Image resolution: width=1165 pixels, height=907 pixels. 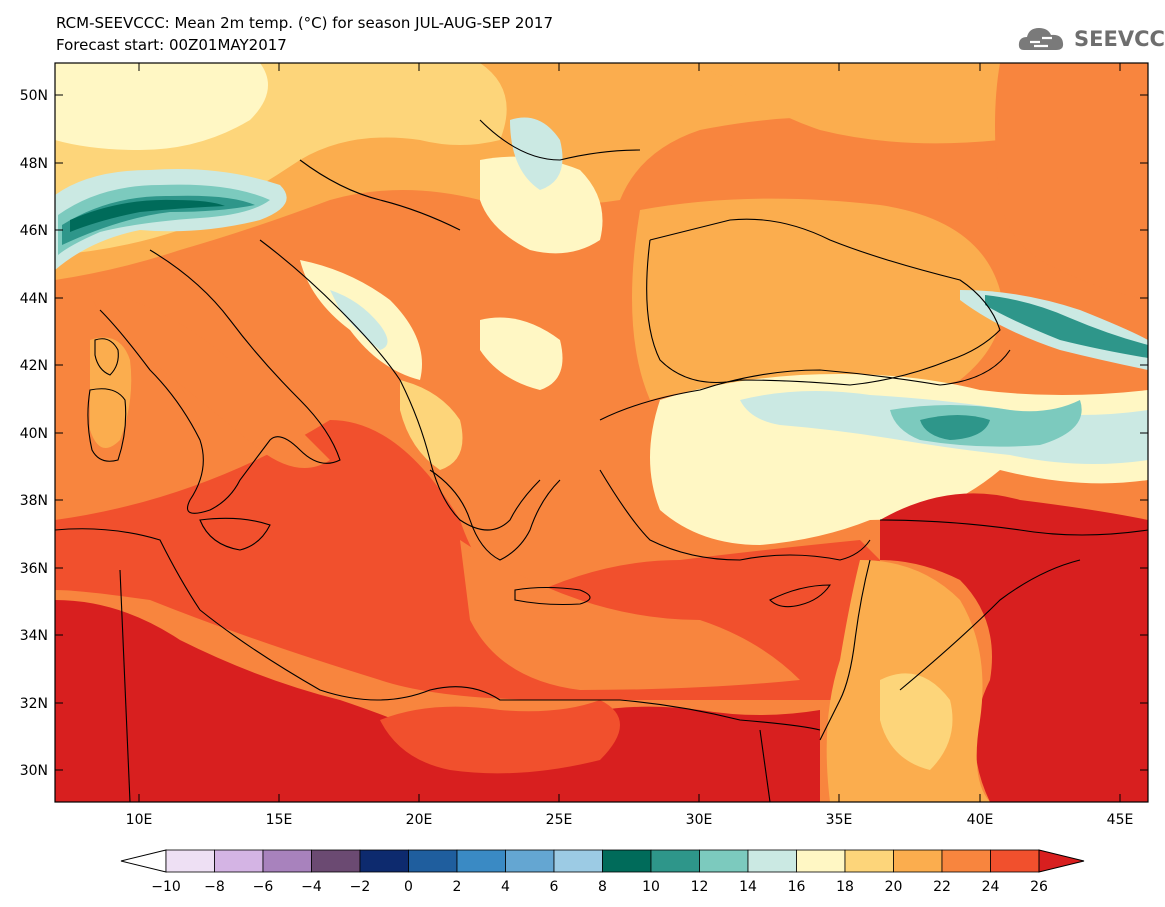 I want to click on lat-label: 48N, so click(x=34, y=164).